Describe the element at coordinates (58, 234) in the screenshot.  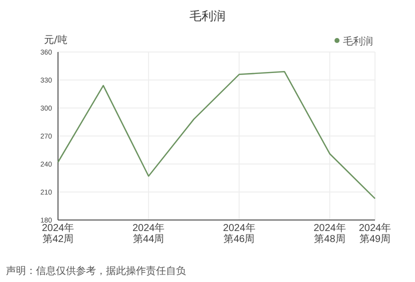
I see `x-tick-label: 2024年第42周` at that location.